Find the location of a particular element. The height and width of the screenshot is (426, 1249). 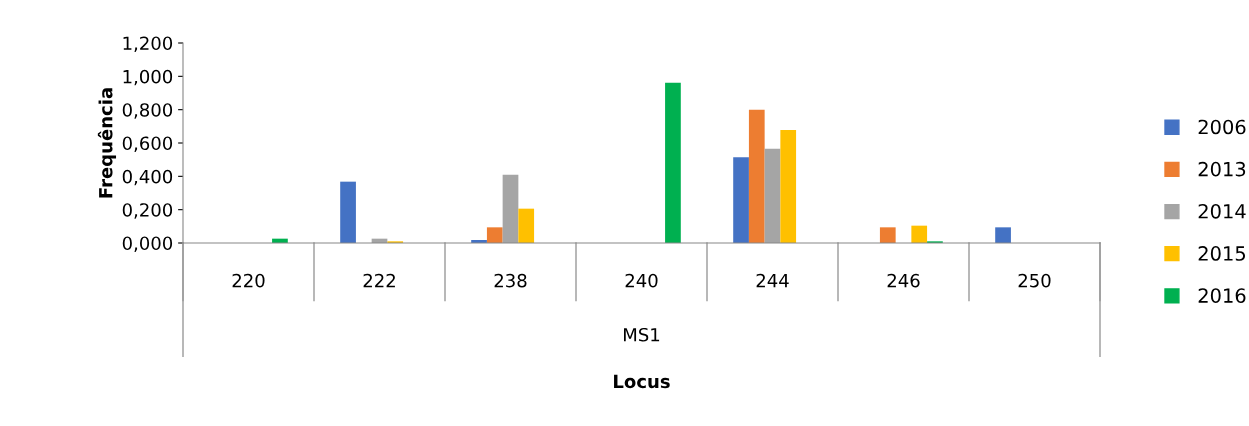

x-tick-label: 238 is located at coordinates (510, 280).